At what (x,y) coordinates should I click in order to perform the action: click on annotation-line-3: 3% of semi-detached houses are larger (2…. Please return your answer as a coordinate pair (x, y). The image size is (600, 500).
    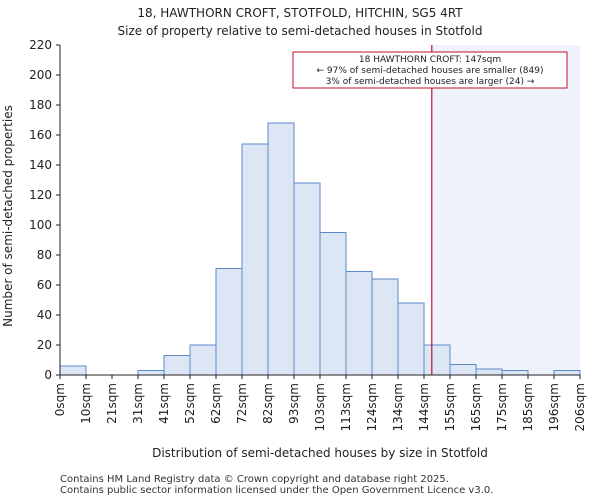
    Looking at the image, I should click on (430, 82).